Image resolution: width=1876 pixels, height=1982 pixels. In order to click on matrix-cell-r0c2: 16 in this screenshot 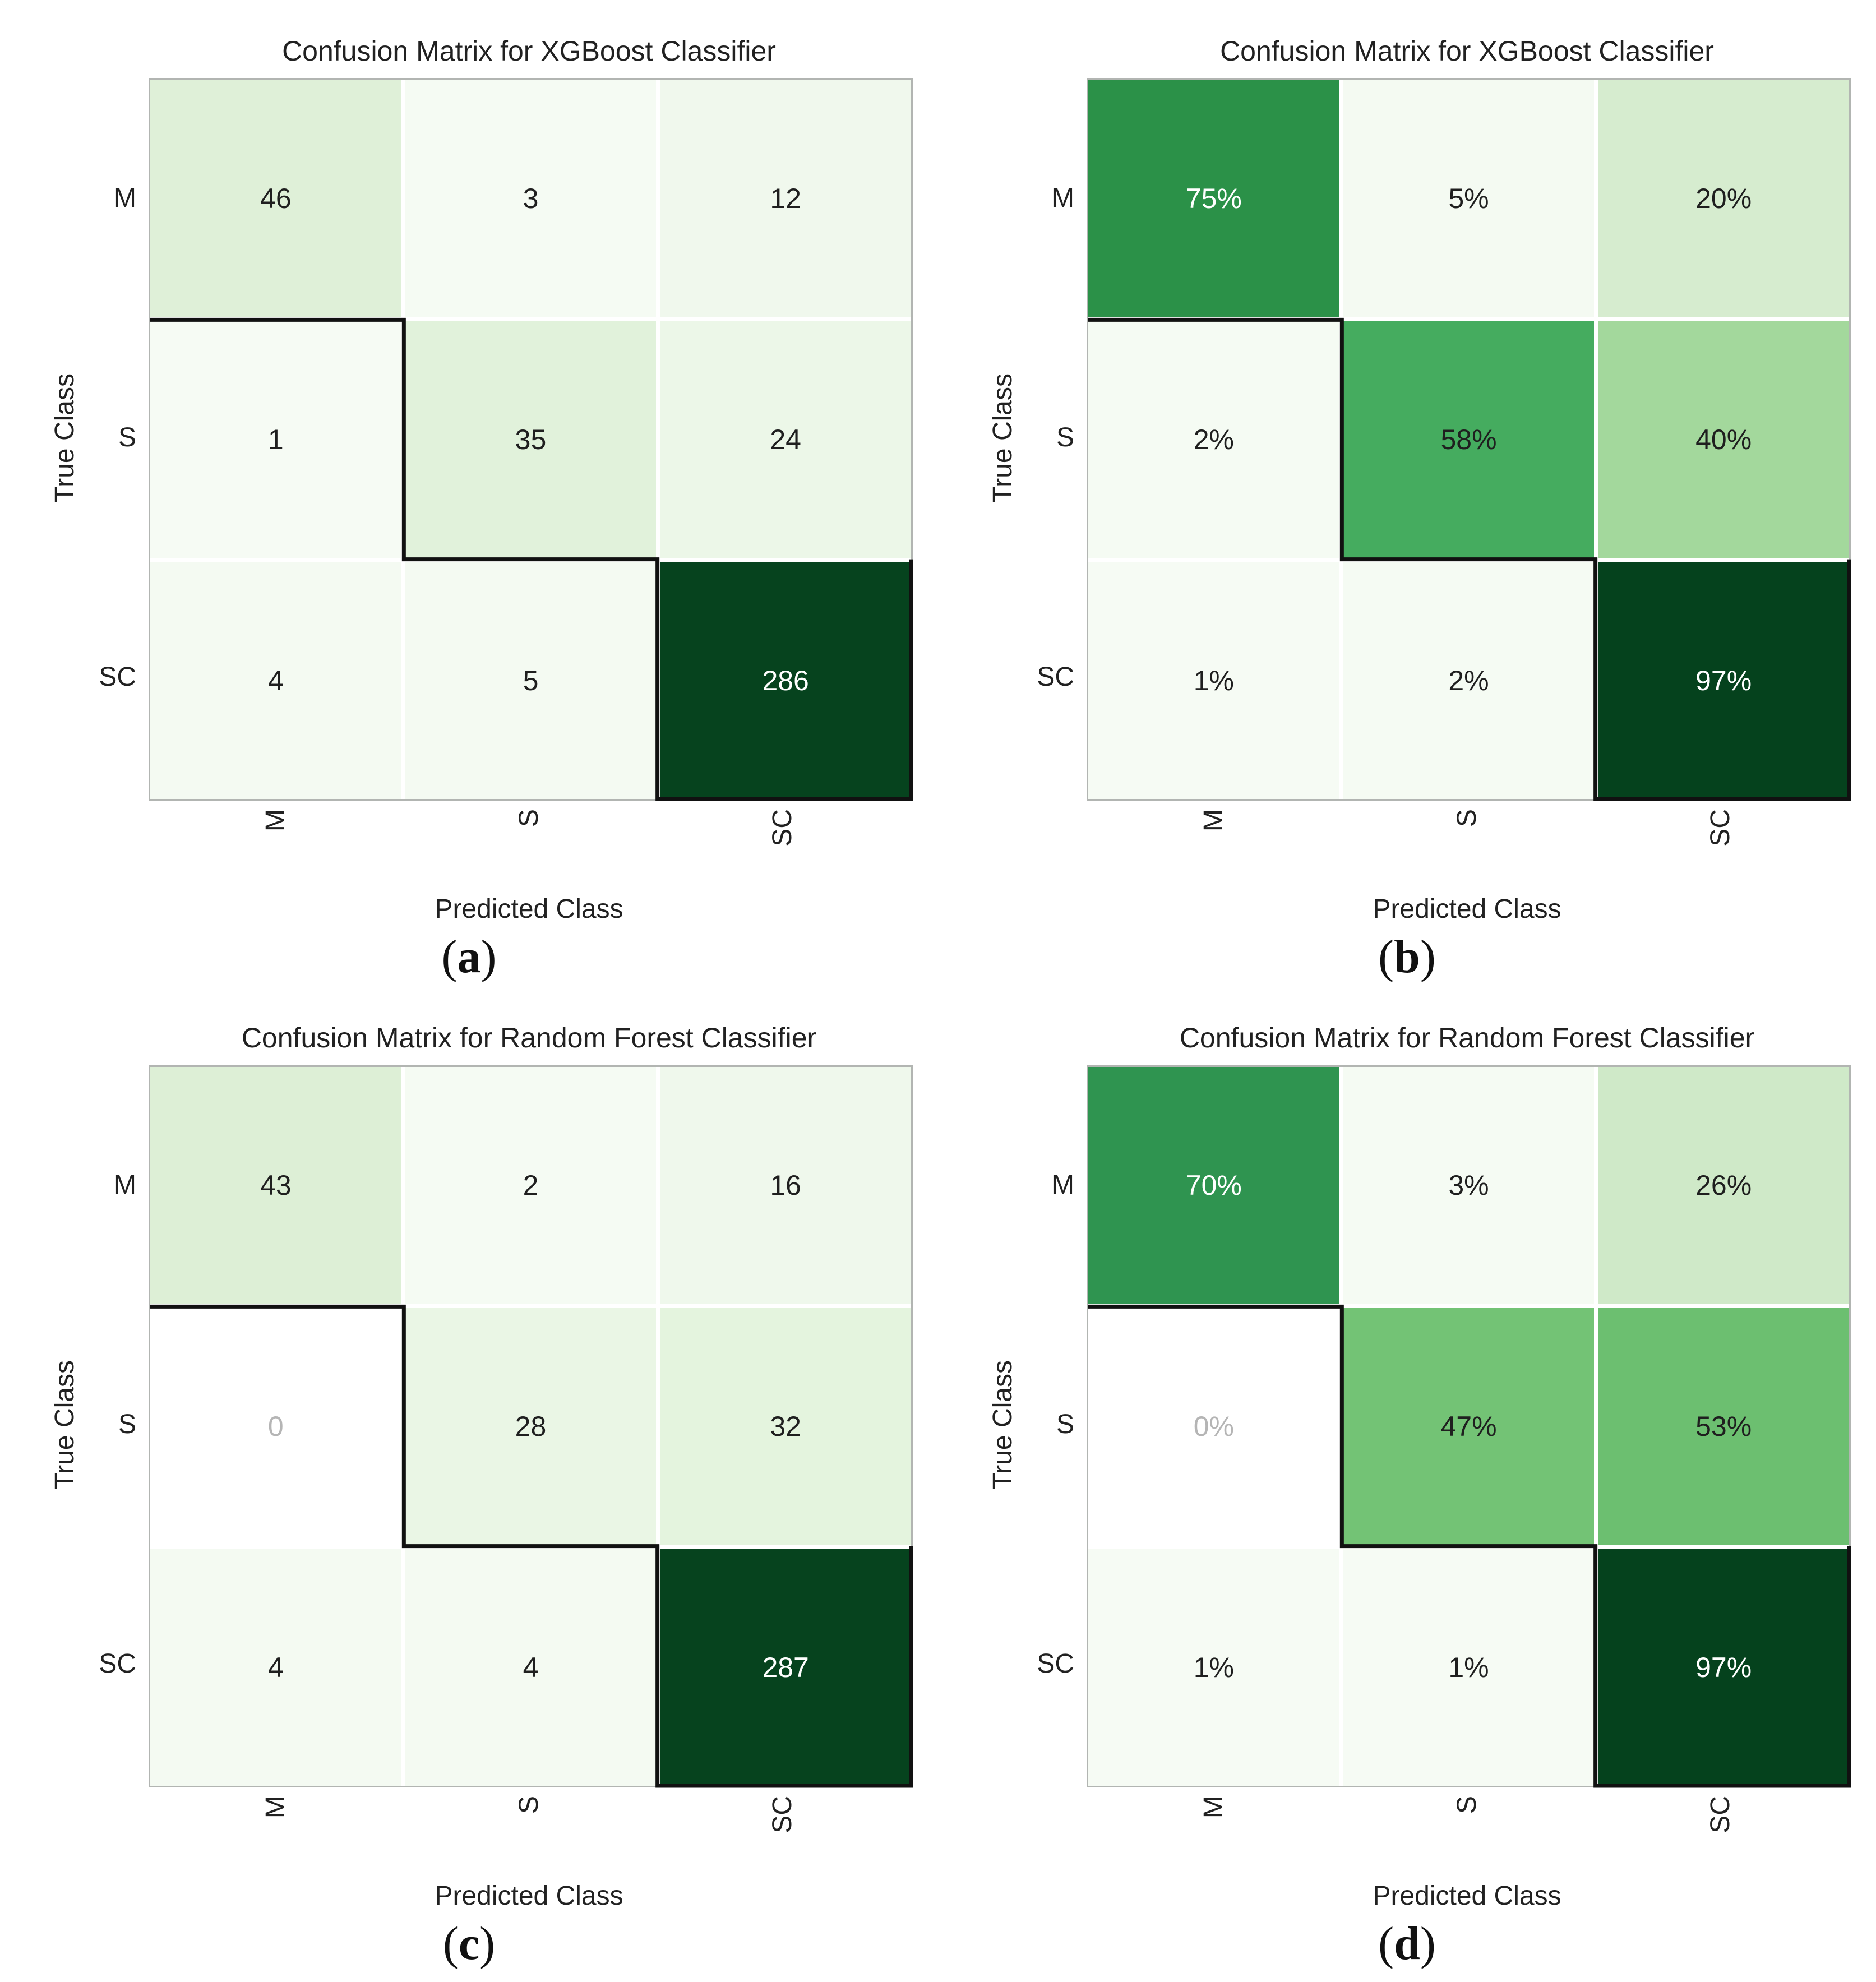, I will do `click(785, 1185)`.